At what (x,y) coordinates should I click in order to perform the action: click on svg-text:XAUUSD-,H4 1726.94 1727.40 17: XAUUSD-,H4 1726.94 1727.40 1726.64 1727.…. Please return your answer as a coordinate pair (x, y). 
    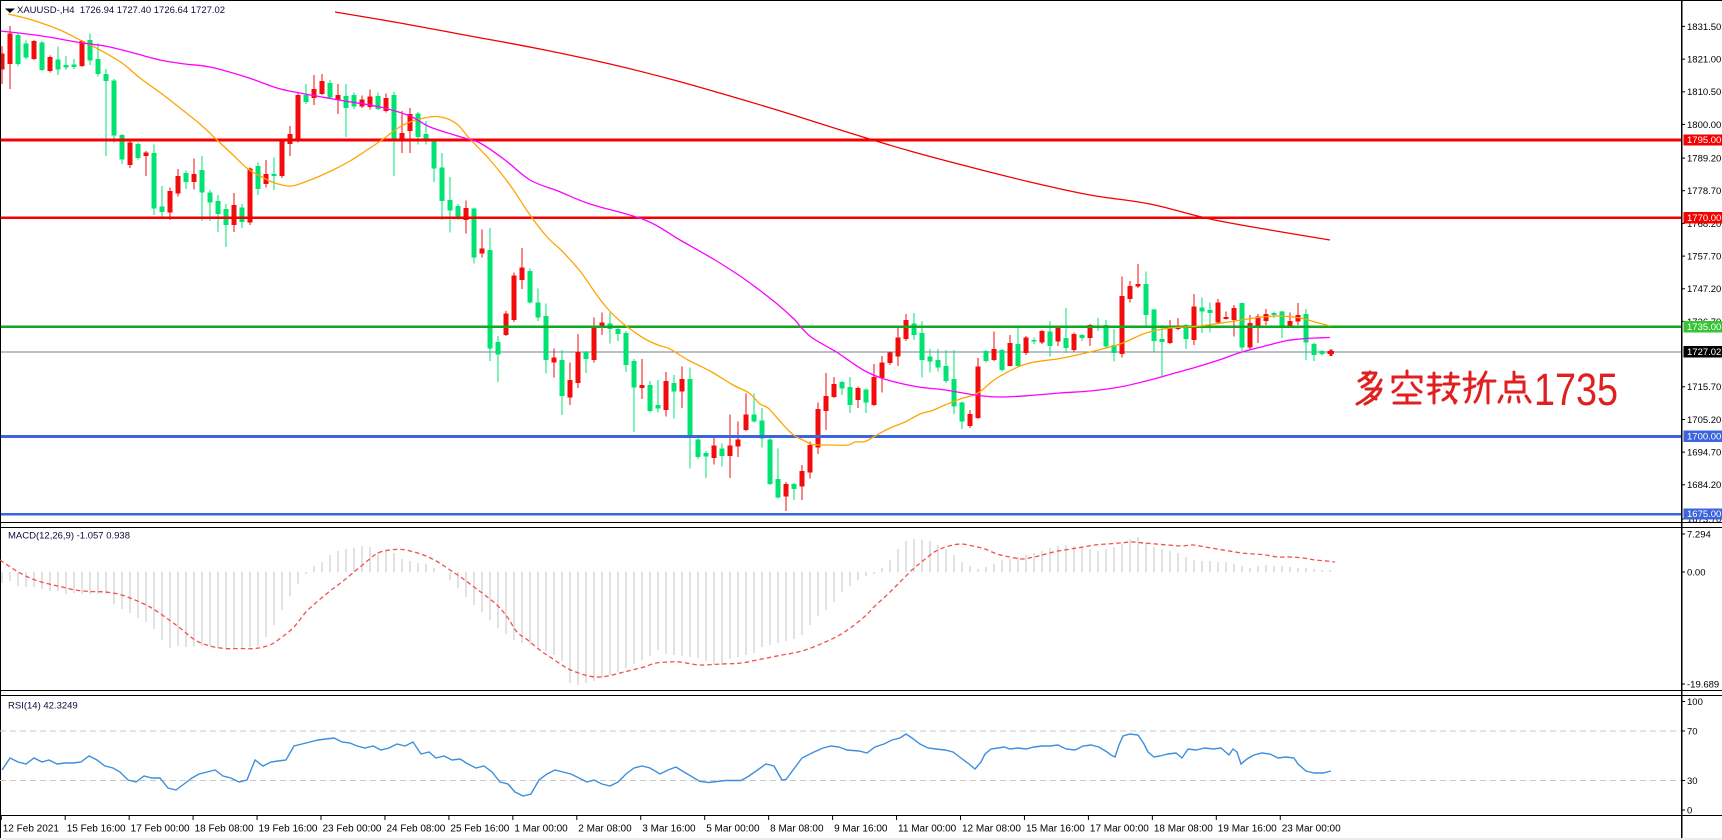
    Looking at the image, I should click on (121, 10).